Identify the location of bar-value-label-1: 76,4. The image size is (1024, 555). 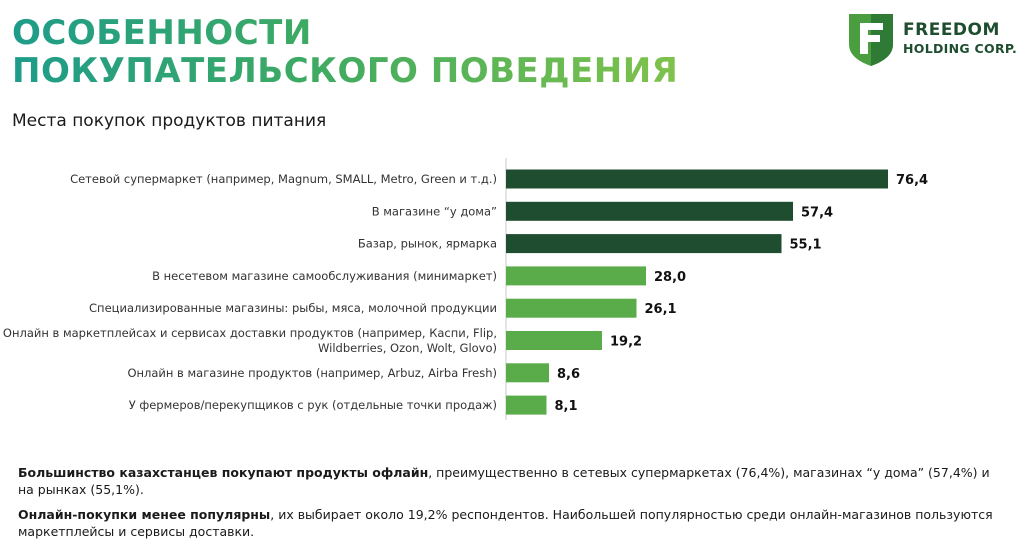
(912, 180).